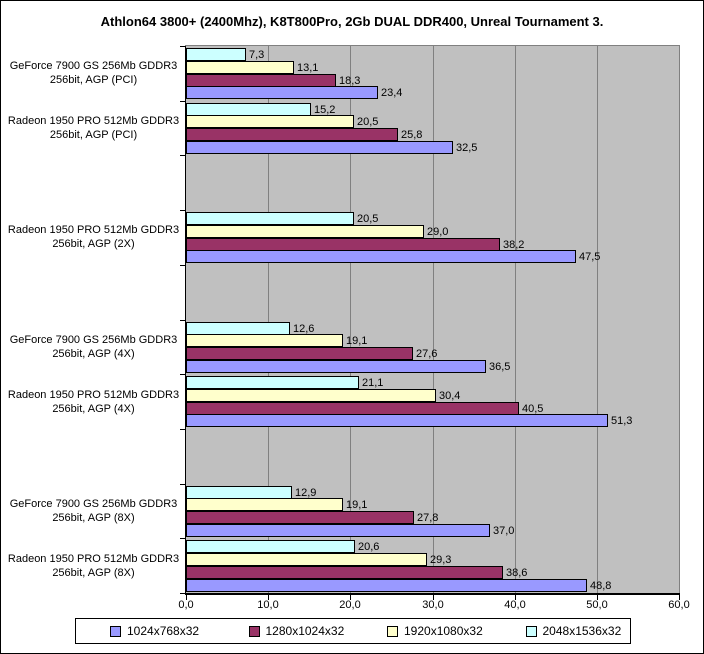  What do you see at coordinates (318, 559) in the screenshot?
I see `bar-1920x1080x32: 29,3` at bounding box center [318, 559].